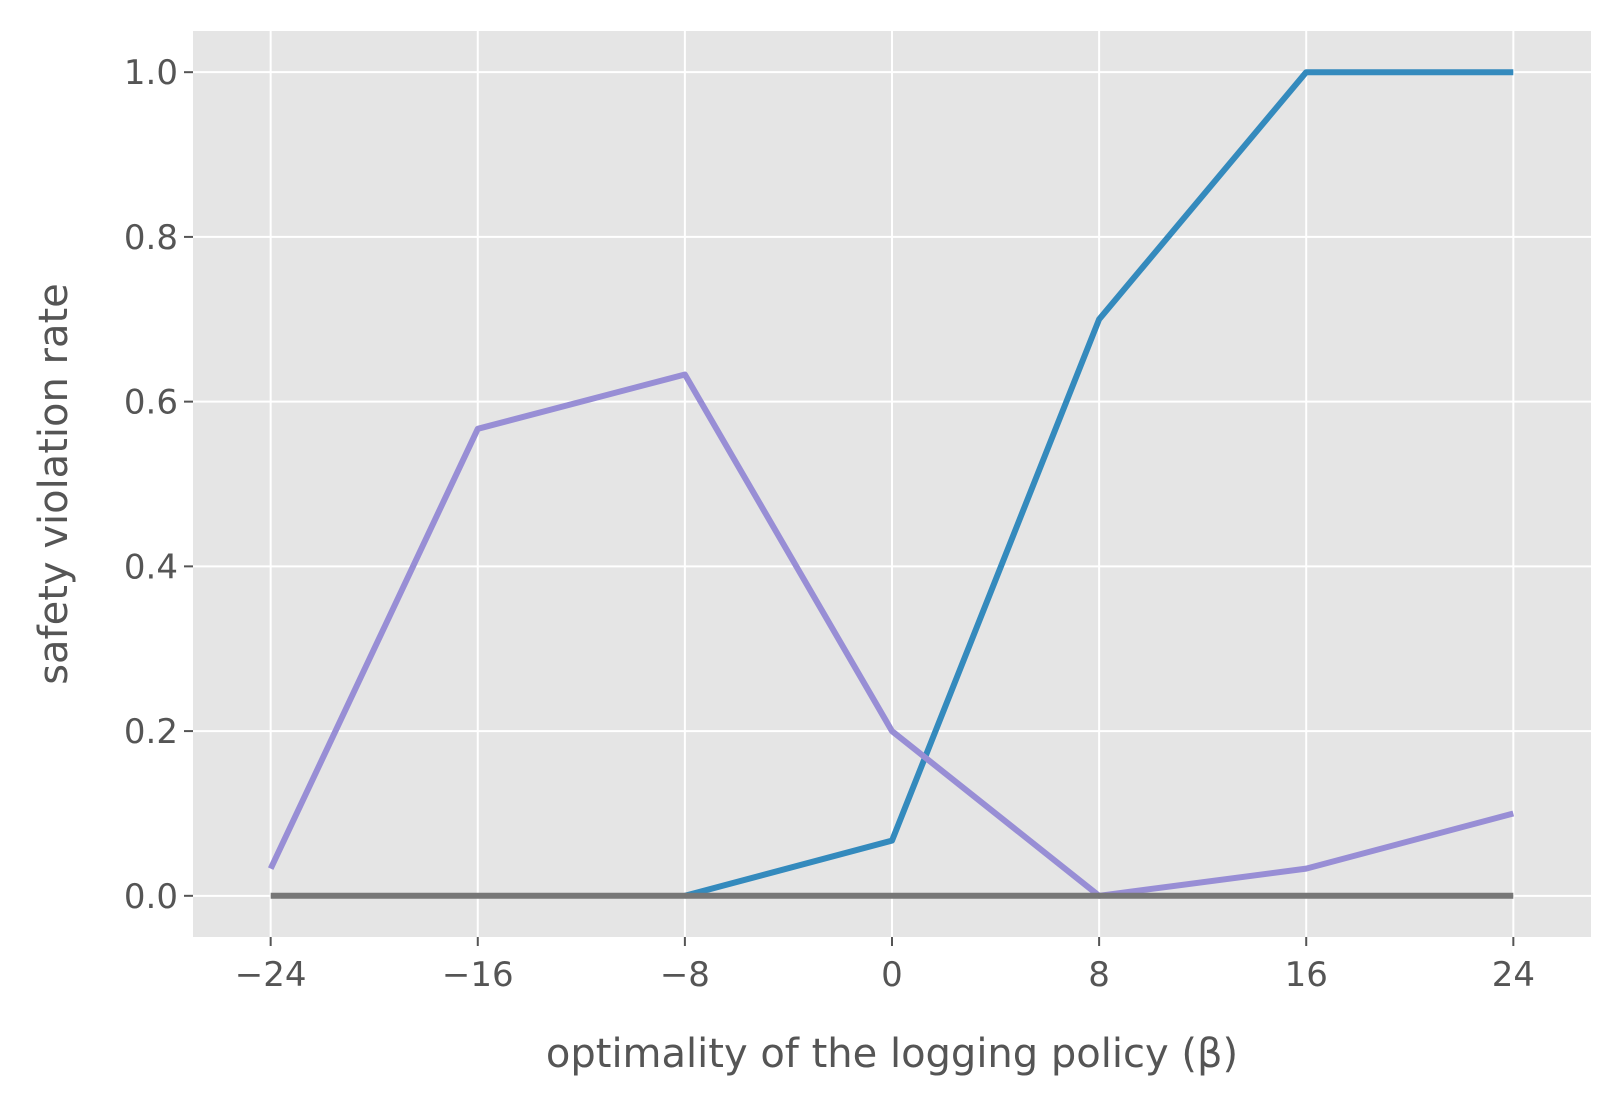  Describe the element at coordinates (1099, 975) in the screenshot. I see `x-tick-label: 8` at that location.